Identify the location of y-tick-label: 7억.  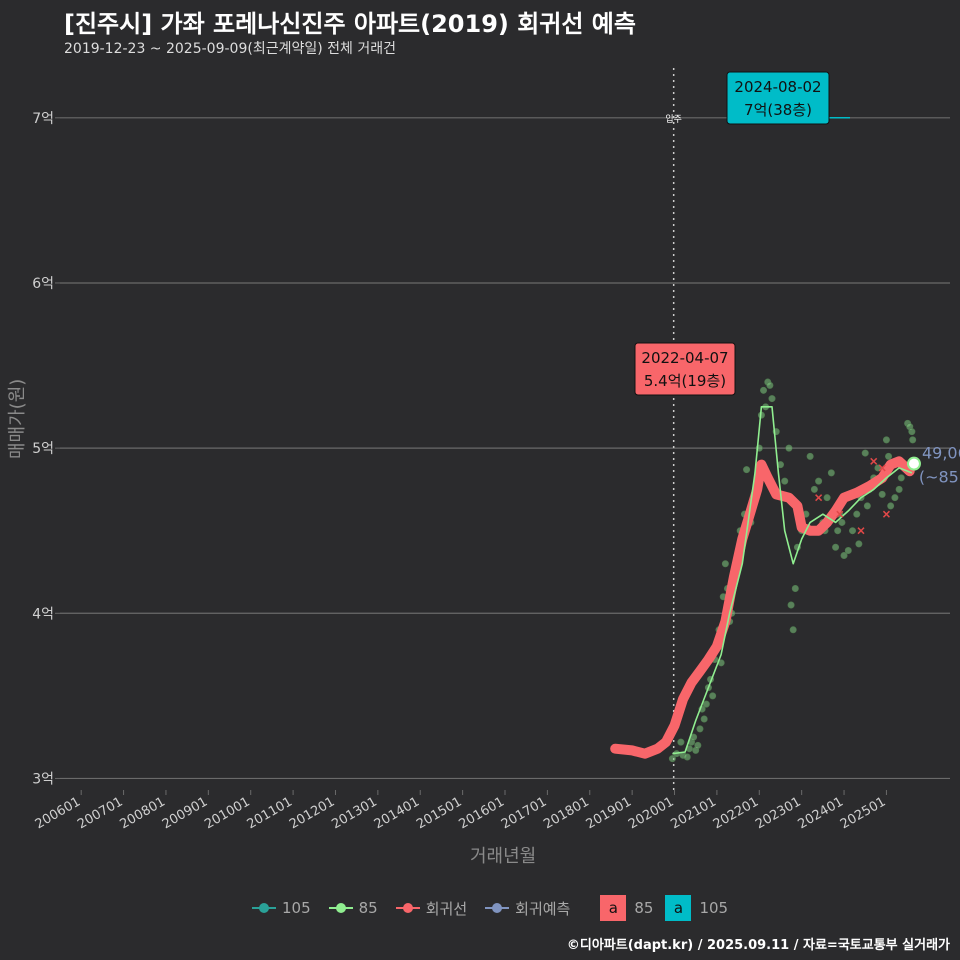
(43, 119).